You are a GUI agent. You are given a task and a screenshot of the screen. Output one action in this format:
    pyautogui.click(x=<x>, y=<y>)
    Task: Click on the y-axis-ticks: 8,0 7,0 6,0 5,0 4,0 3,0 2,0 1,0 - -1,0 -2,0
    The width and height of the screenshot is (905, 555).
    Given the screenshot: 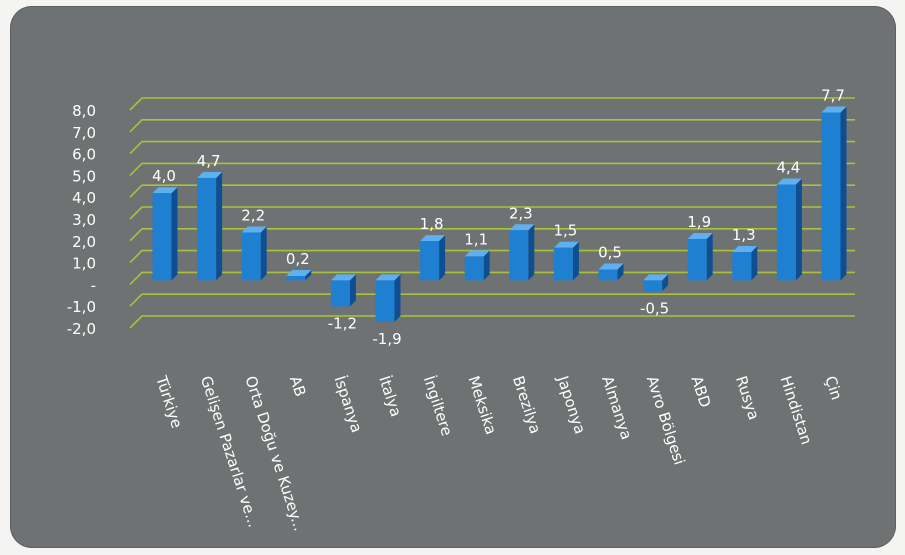 What is the action you would take?
    pyautogui.click(x=81, y=220)
    